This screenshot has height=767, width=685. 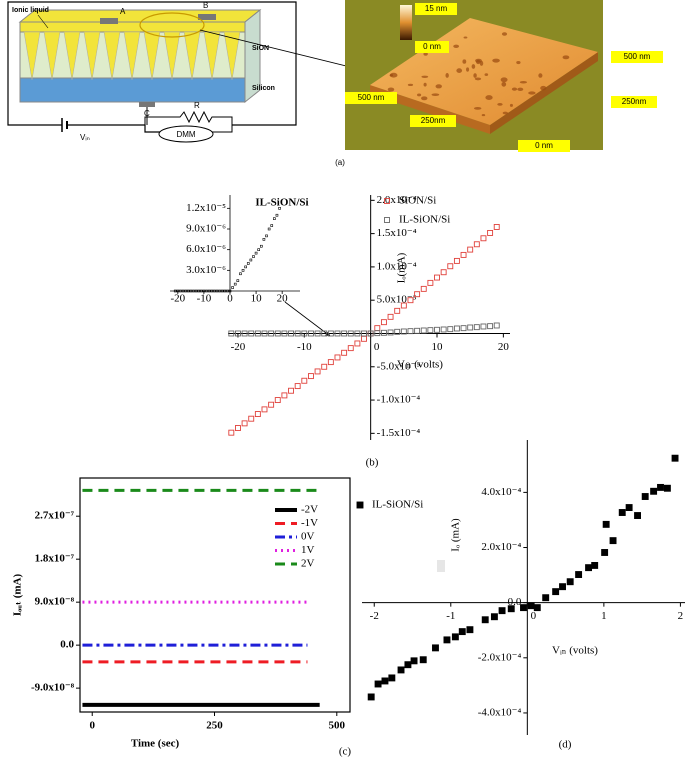 What do you see at coordinates (177, 299) in the screenshot?
I see `inset-x-tick-label: -20` at bounding box center [177, 299].